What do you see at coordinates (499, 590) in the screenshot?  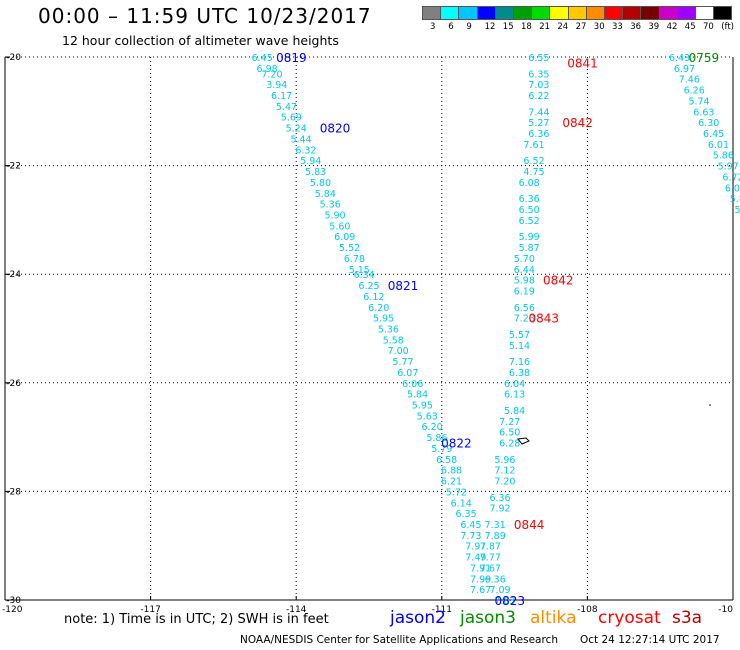 I see `wave-height-point: 7.09` at bounding box center [499, 590].